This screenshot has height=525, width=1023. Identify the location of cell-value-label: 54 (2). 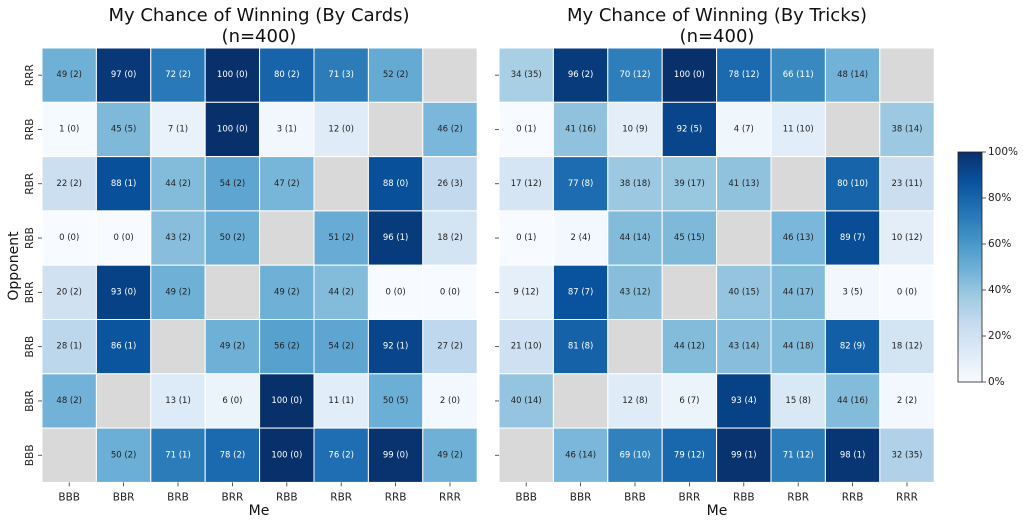
(341, 347).